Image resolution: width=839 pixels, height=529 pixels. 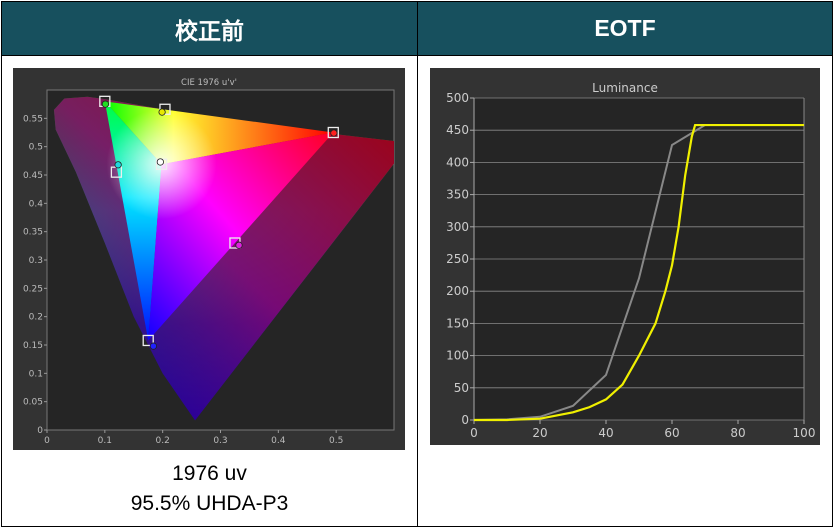 What do you see at coordinates (209, 83) in the screenshot?
I see `cie-title: CIE 1976 u'v'` at bounding box center [209, 83].